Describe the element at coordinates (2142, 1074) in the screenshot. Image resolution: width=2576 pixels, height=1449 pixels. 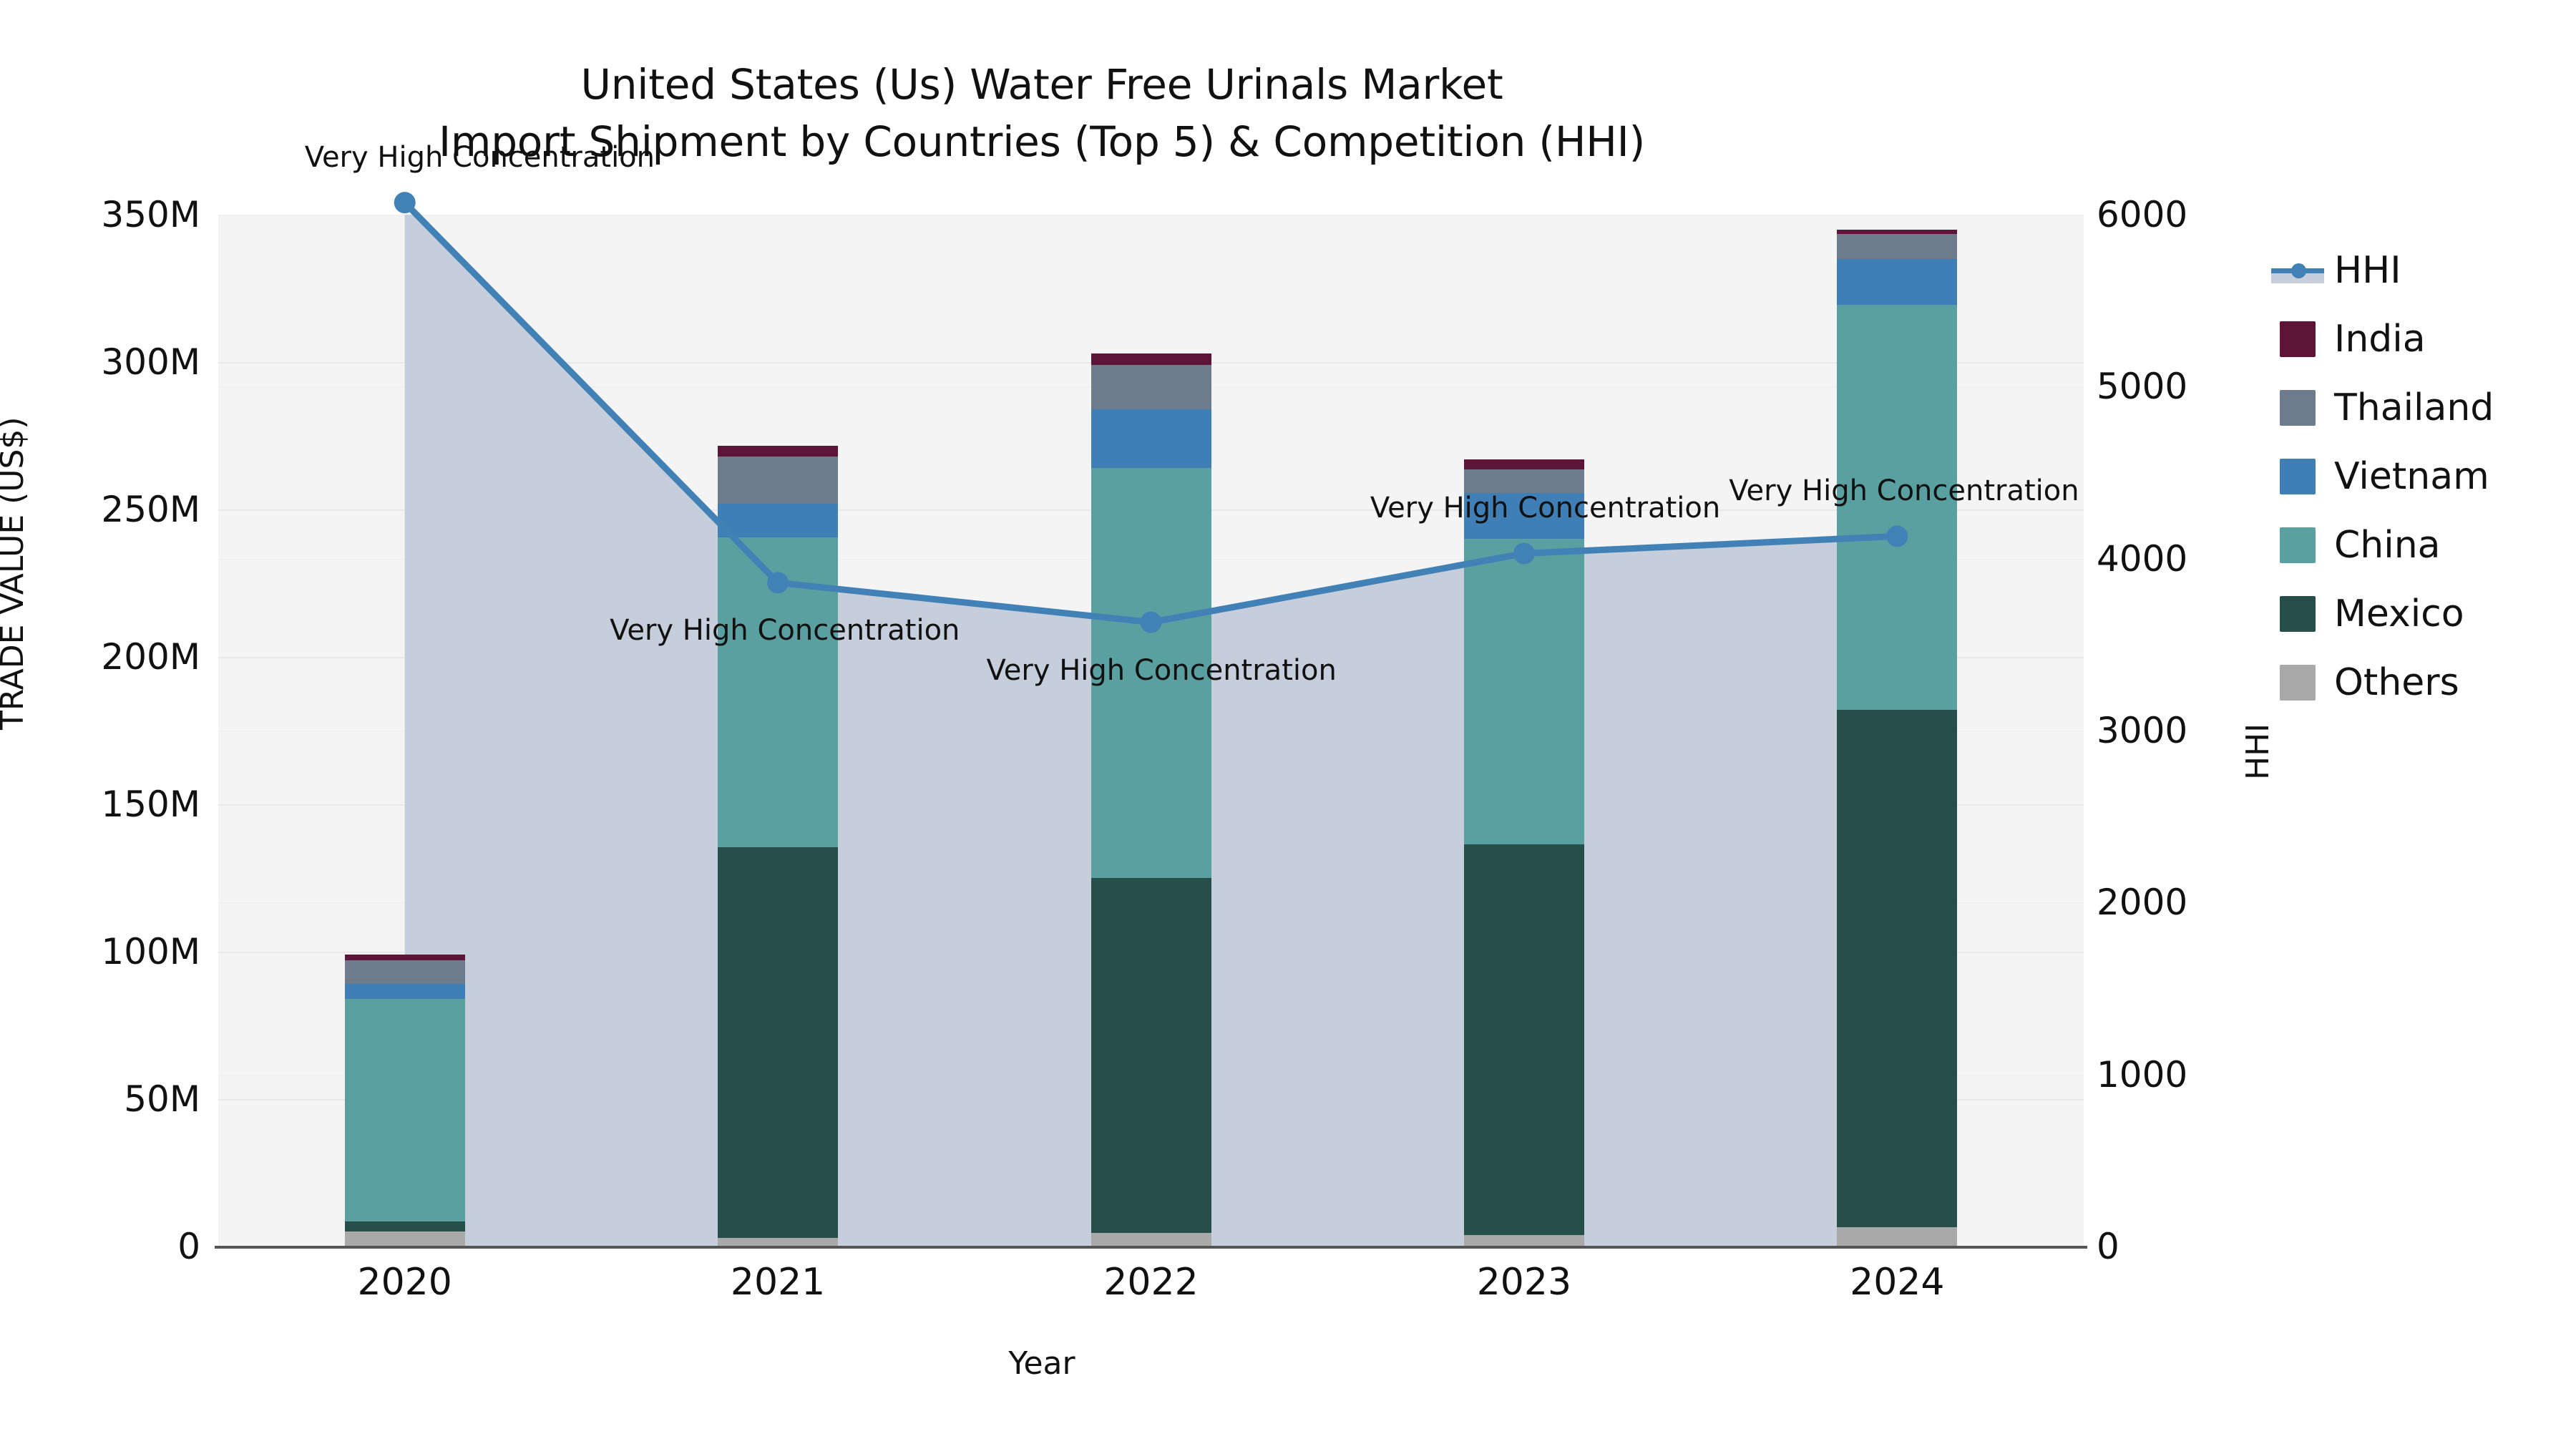
I see `y-axis-right-tick-1000: 1000` at that location.